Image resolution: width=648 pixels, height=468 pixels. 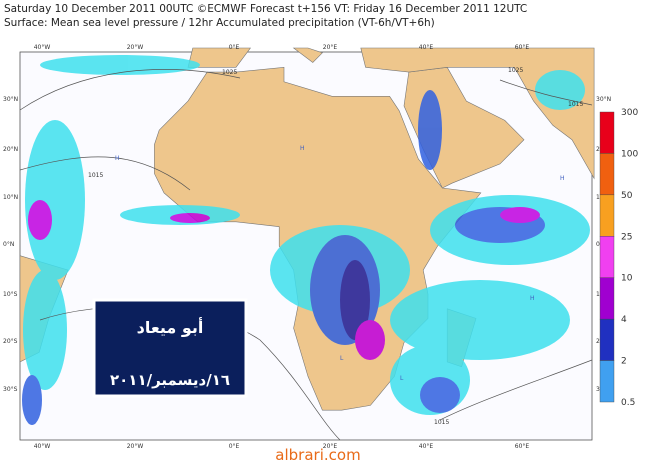 What do you see at coordinates (8, 244) in the screenshot?
I see `lat-label: 0°N` at bounding box center [8, 244].